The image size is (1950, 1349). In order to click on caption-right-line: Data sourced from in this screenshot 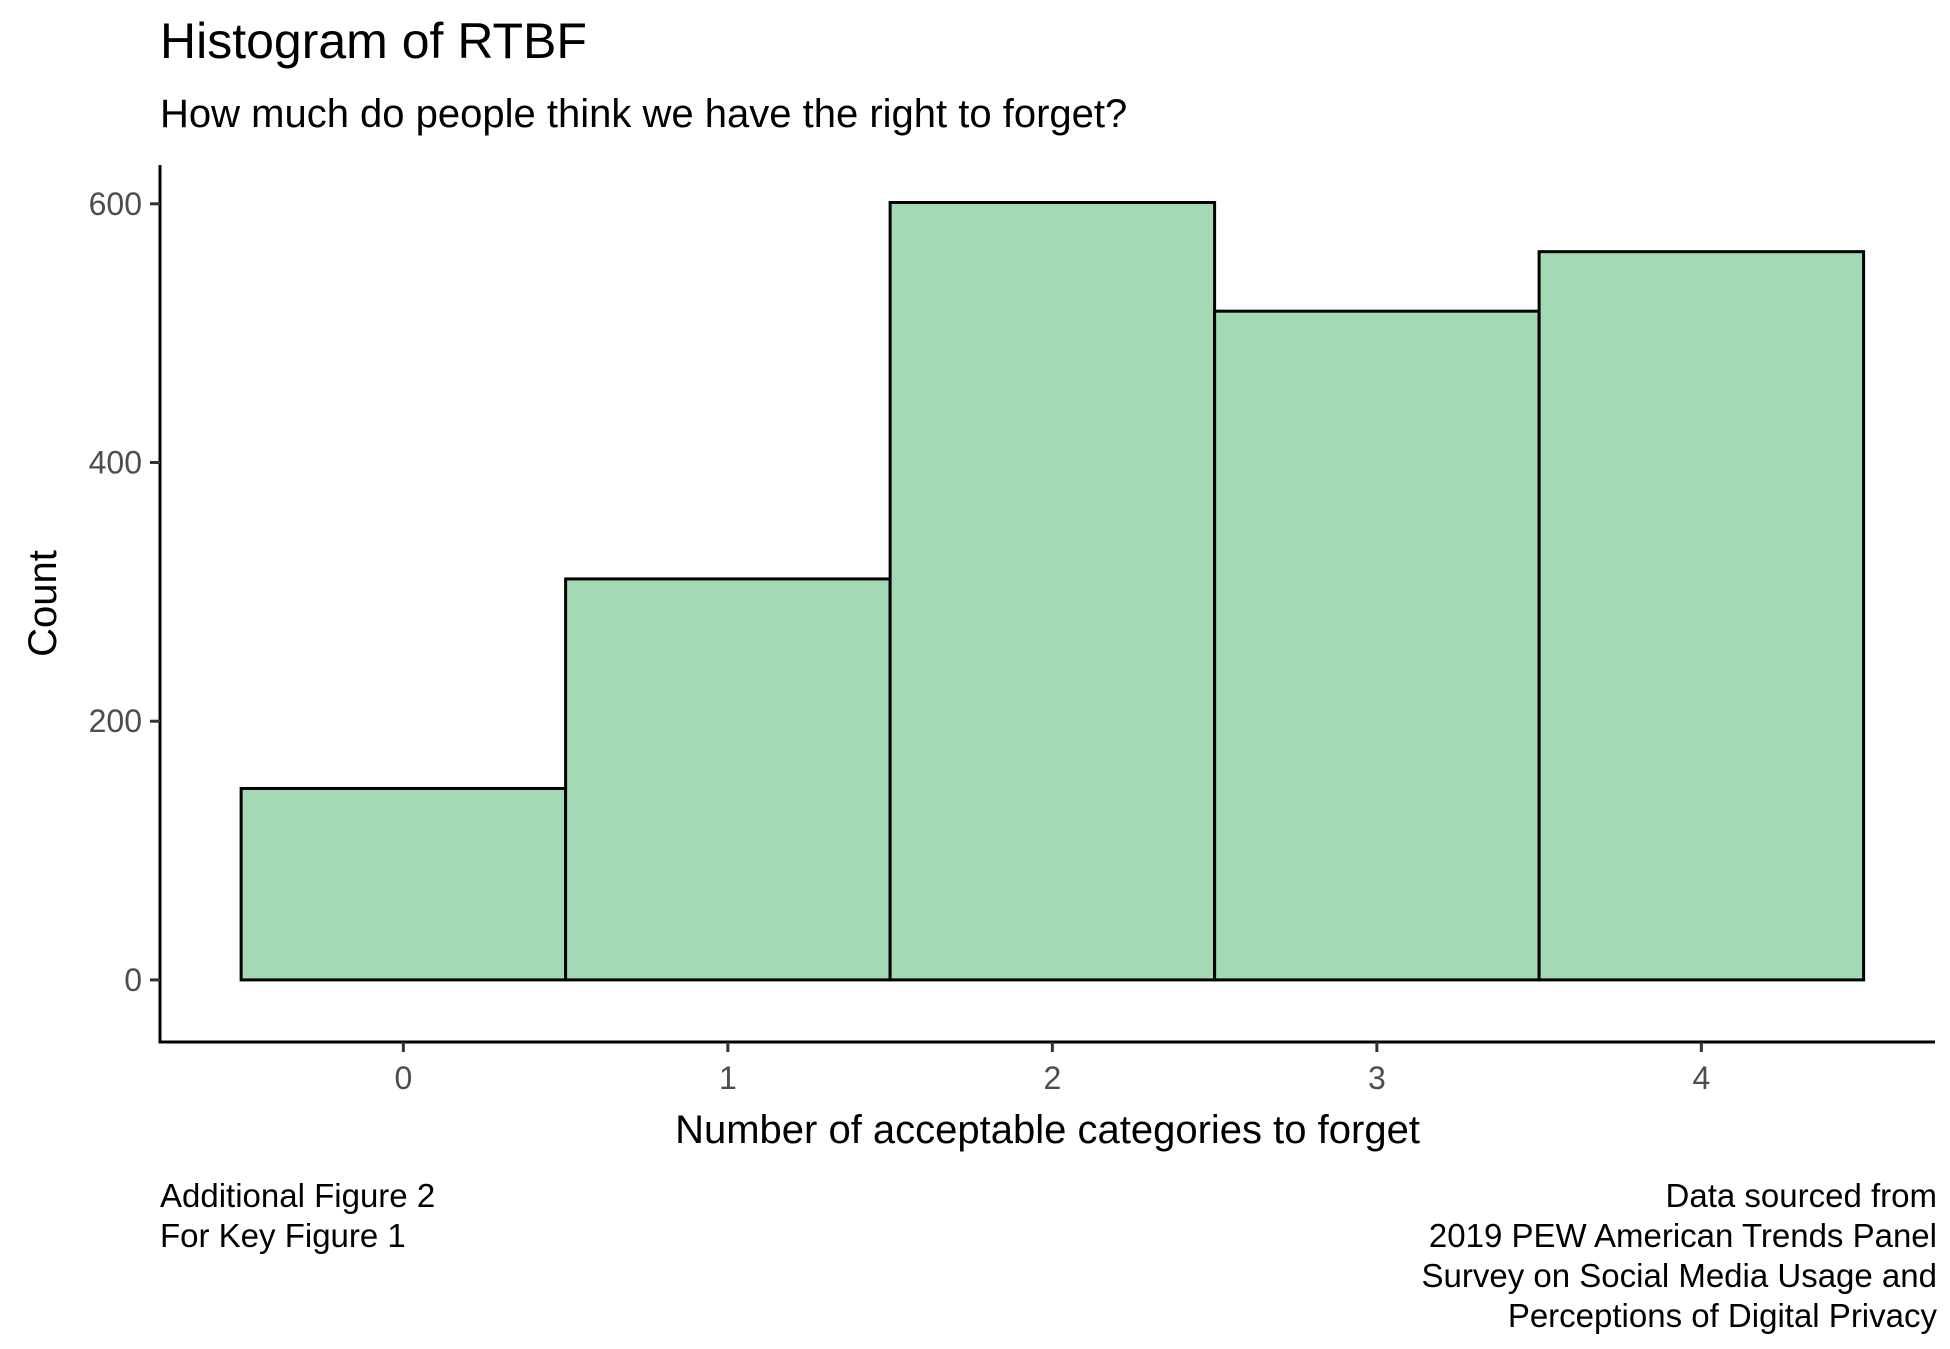, I will do `click(1801, 1195)`.